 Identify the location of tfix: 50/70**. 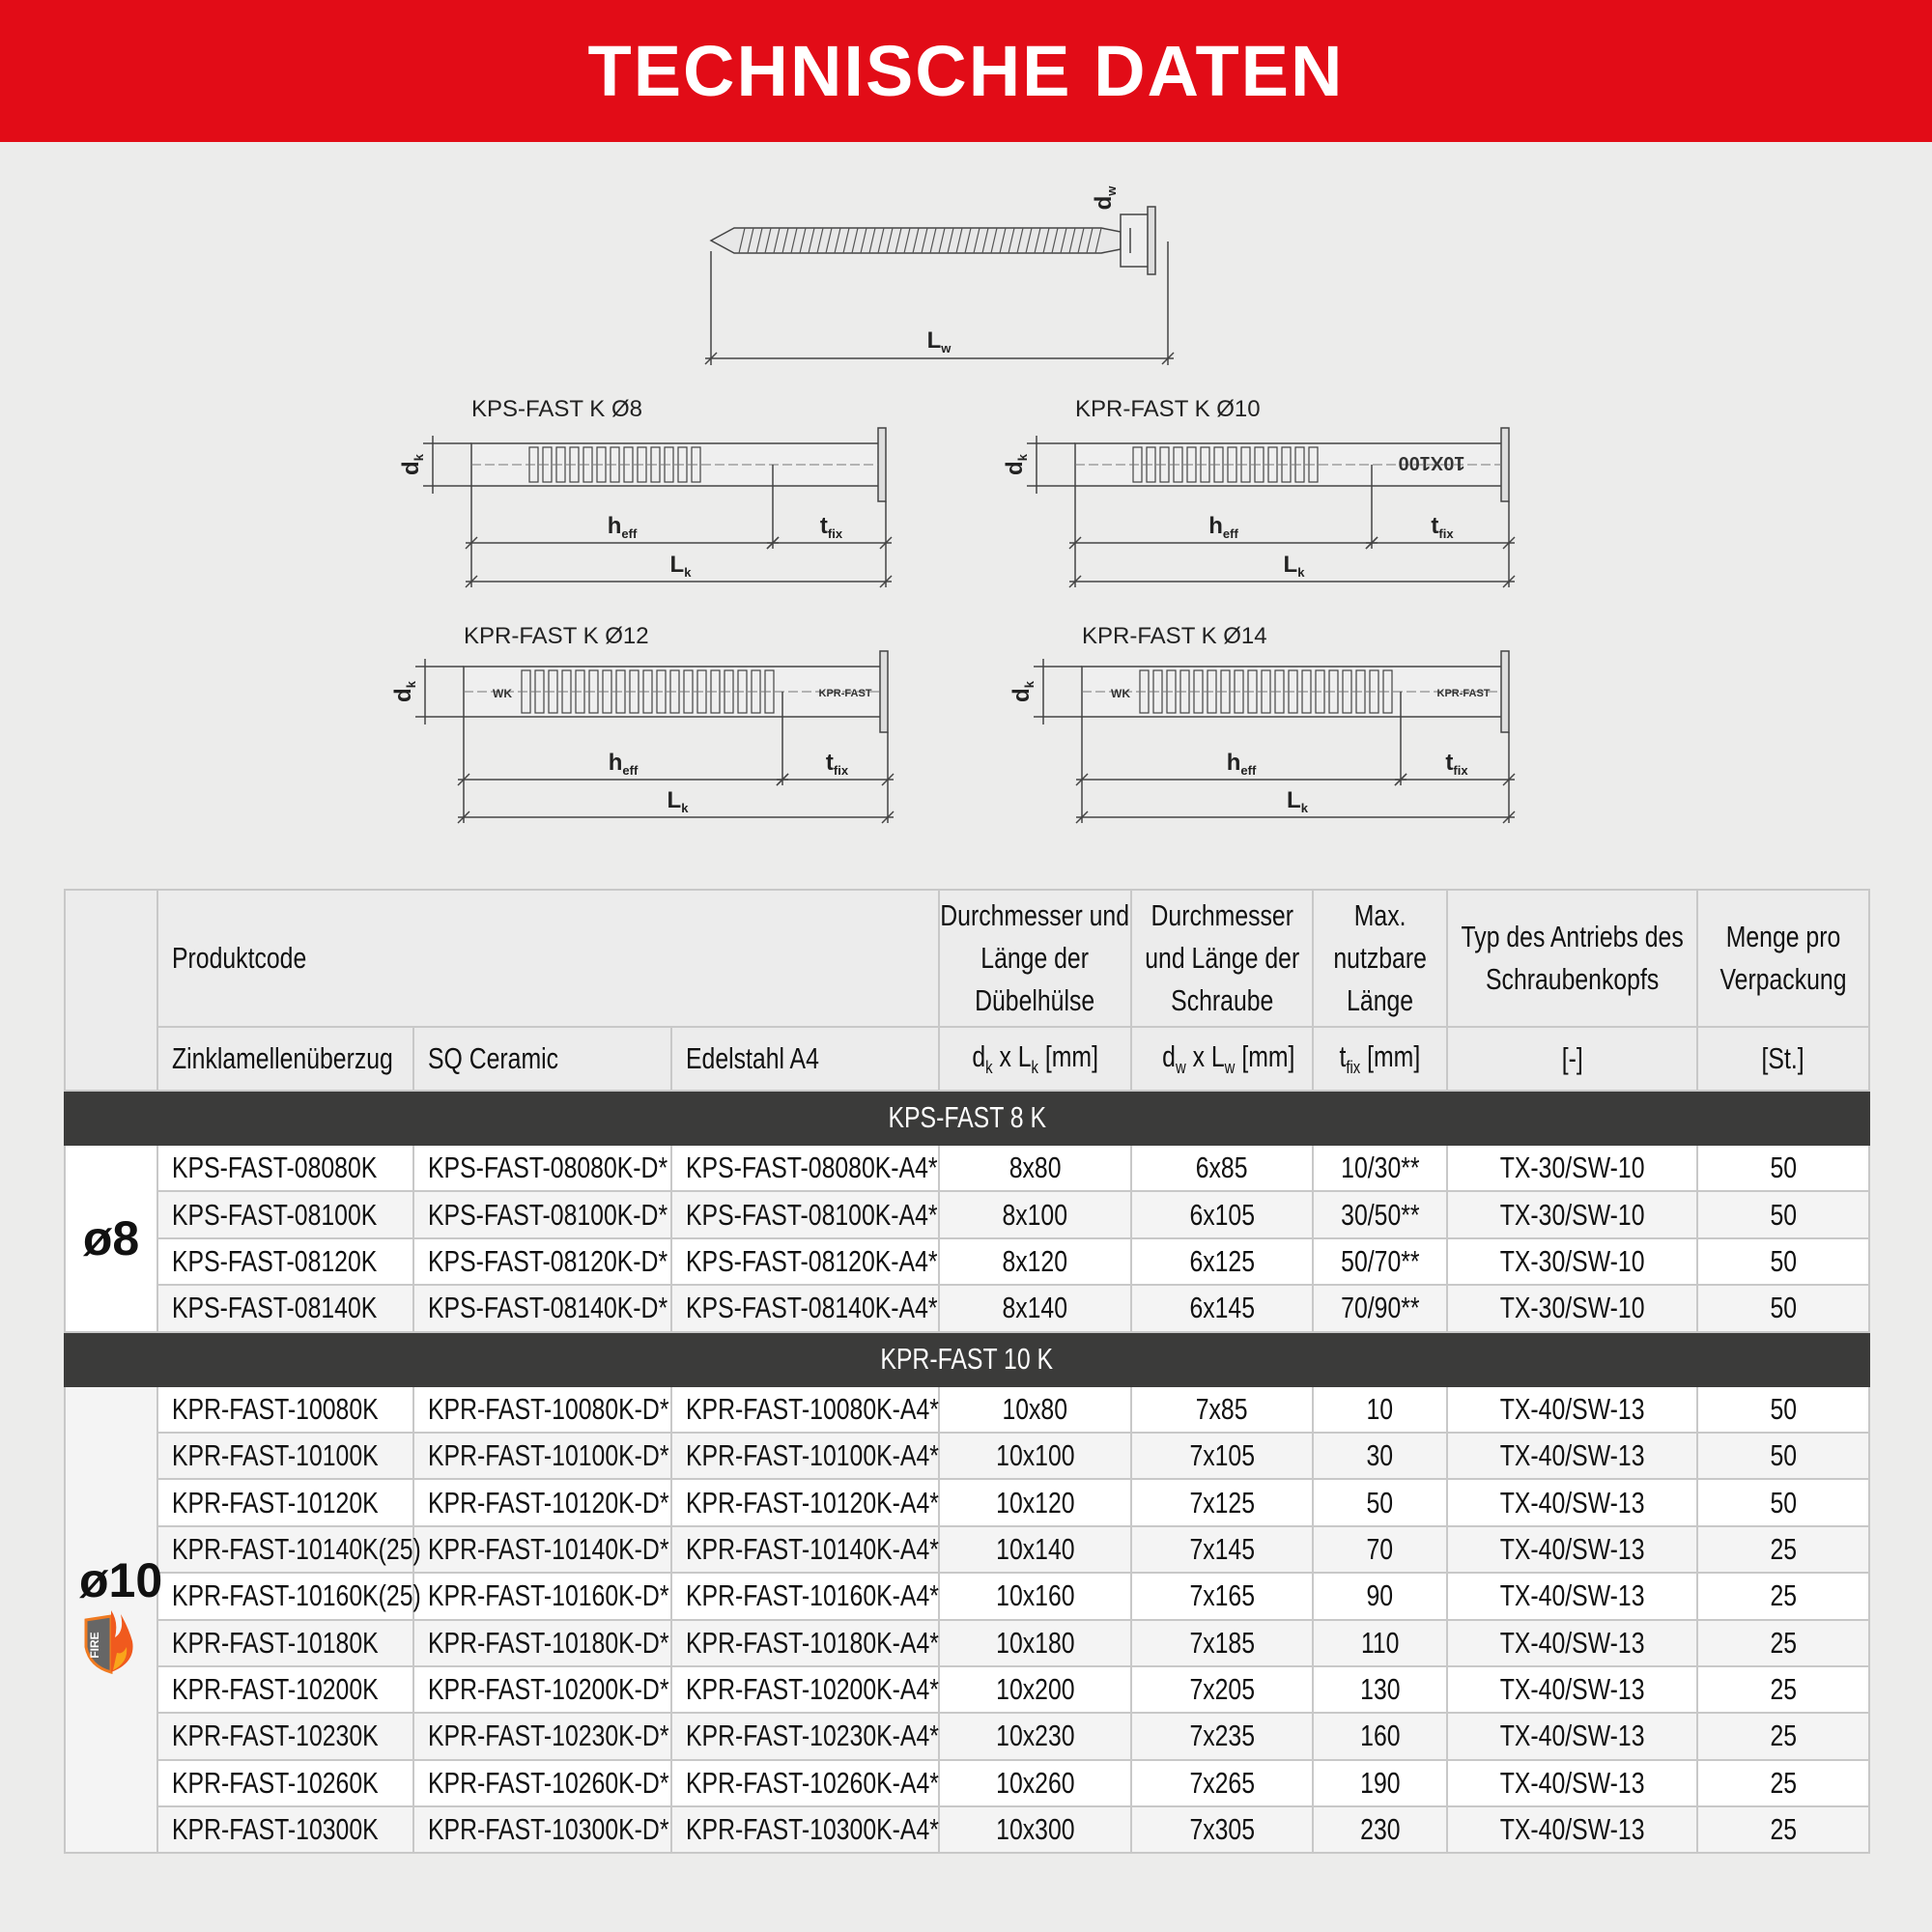
(1380, 1261).